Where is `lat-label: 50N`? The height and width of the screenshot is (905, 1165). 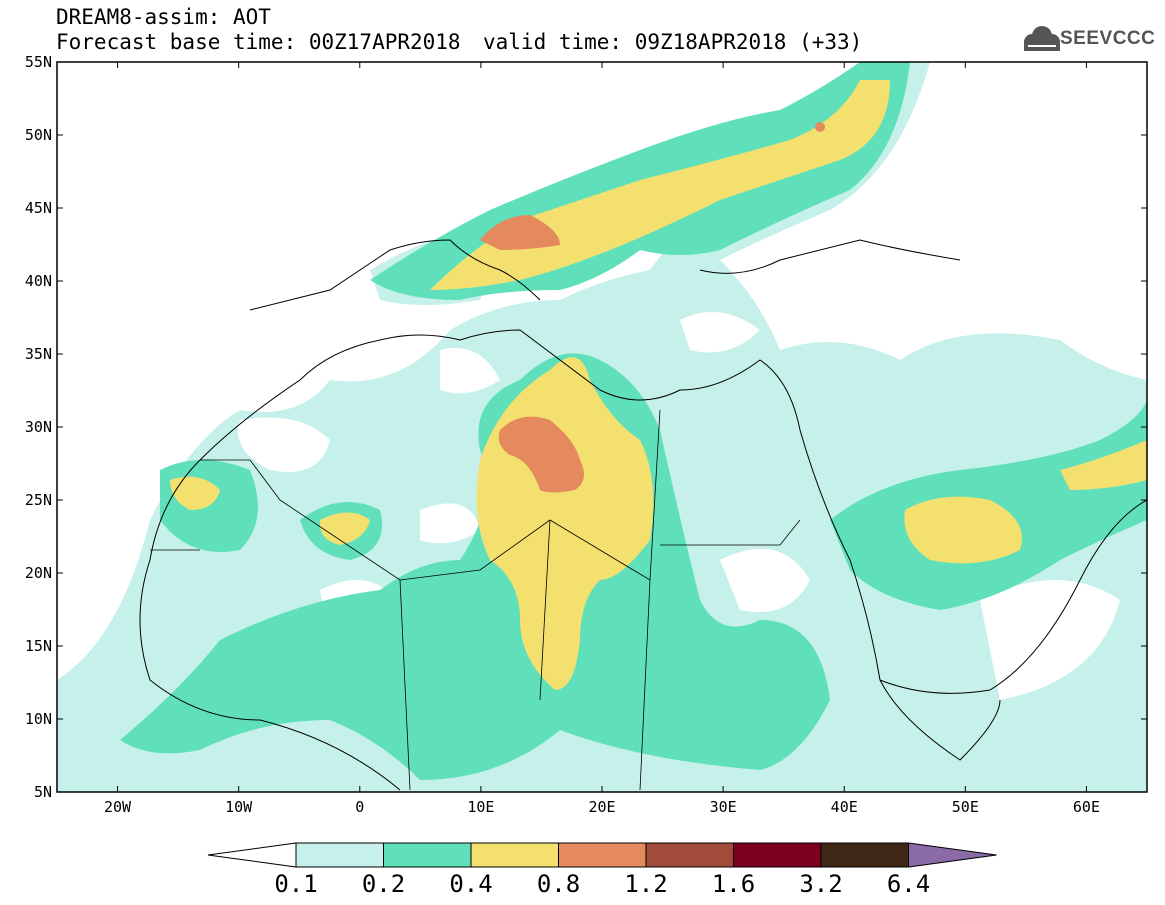
lat-label: 50N is located at coordinates (38, 135).